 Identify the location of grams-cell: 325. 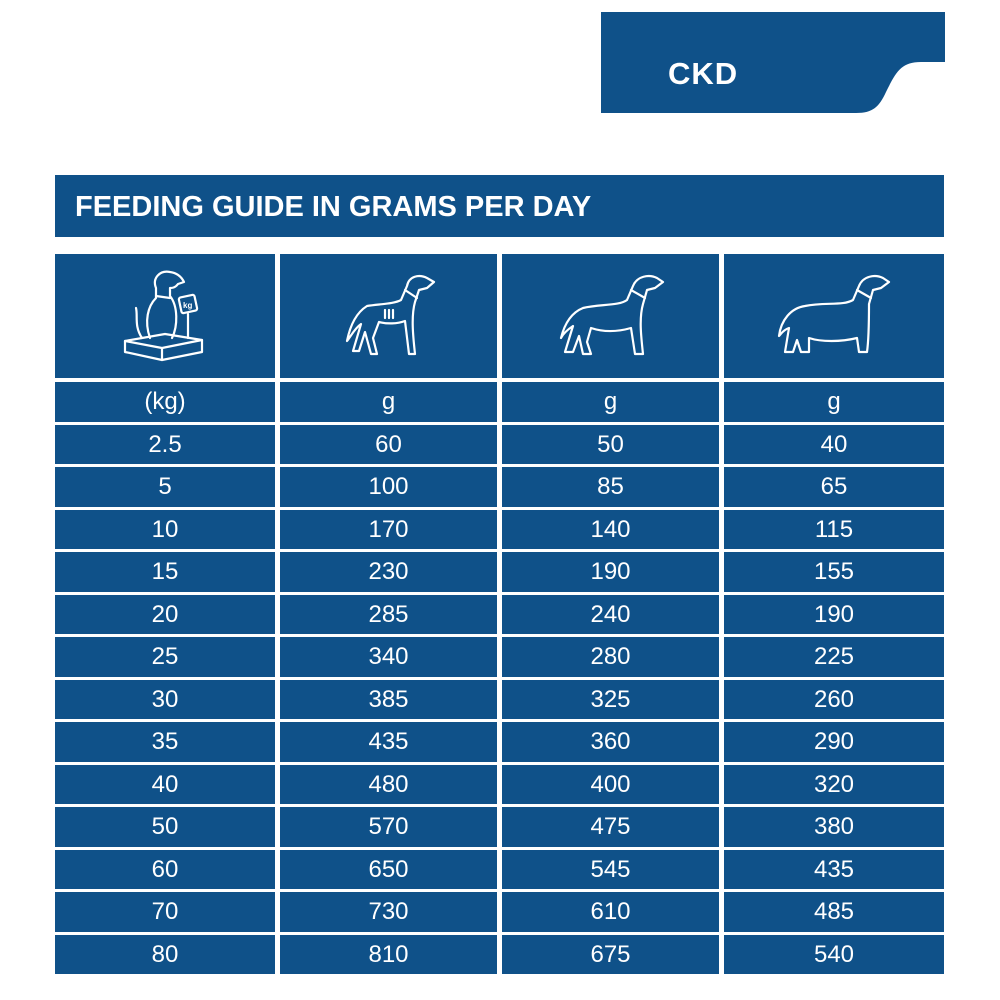
(610, 699).